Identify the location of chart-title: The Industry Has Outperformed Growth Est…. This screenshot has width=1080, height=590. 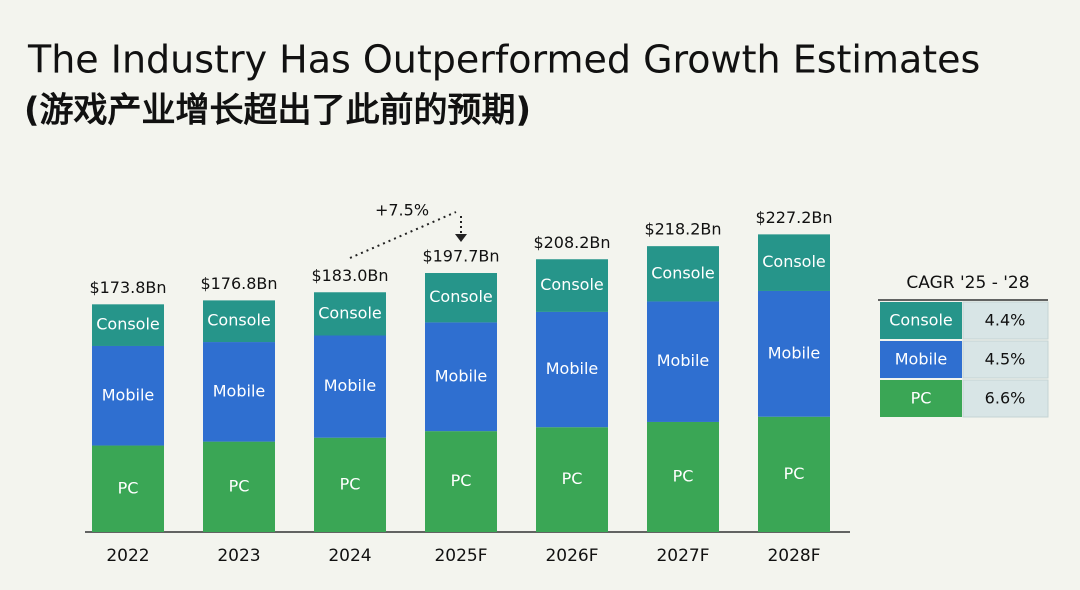
(503, 60).